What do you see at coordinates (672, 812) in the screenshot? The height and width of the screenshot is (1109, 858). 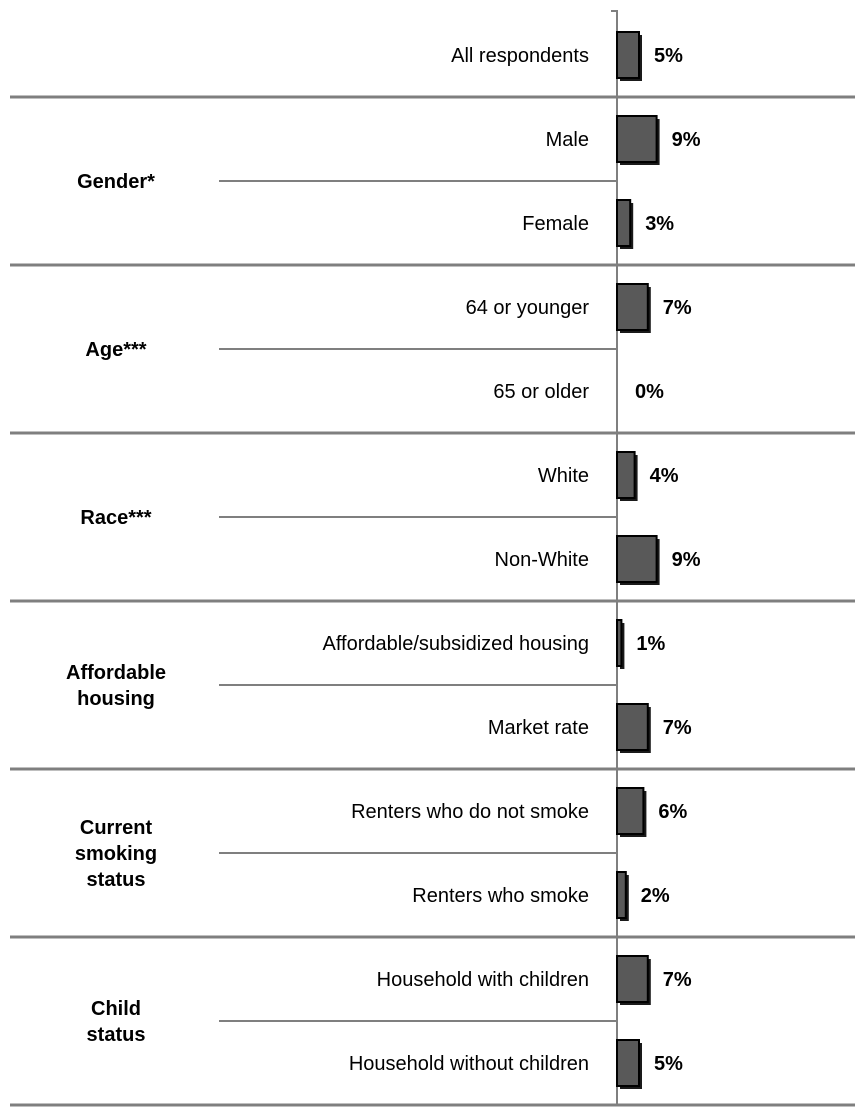 I see `value-label: 6%` at bounding box center [672, 812].